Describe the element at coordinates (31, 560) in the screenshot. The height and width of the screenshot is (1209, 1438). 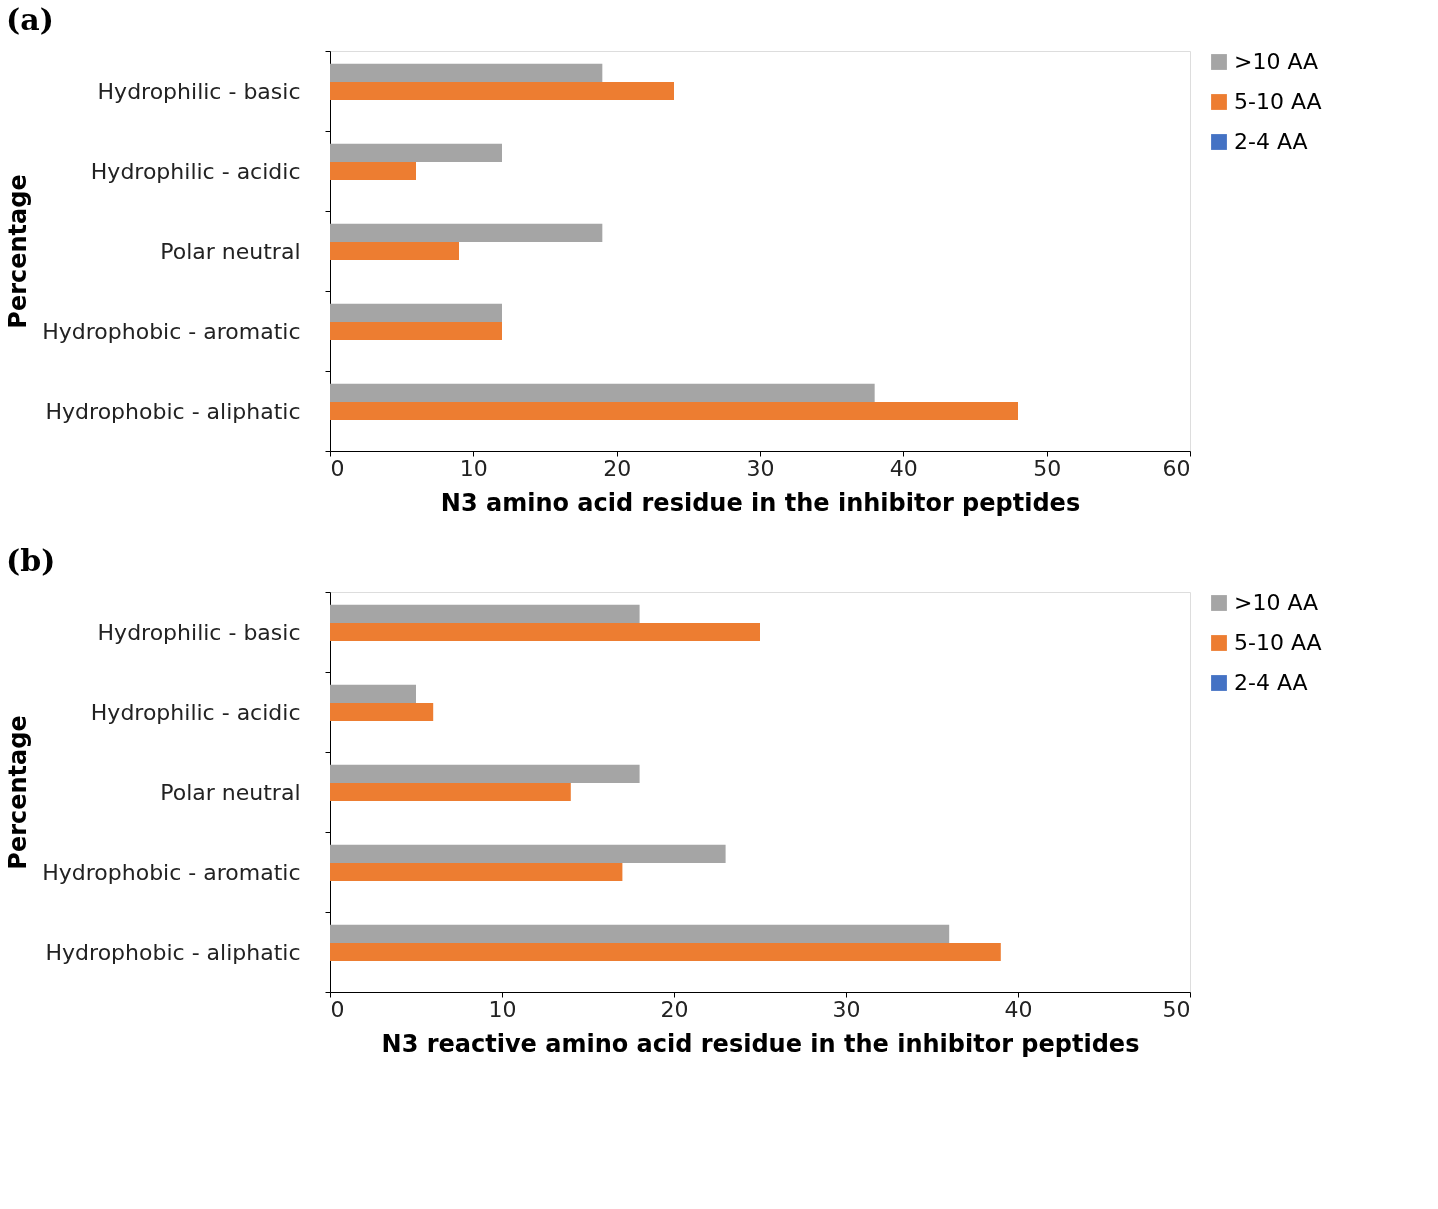
I see `text: (b)` at that location.